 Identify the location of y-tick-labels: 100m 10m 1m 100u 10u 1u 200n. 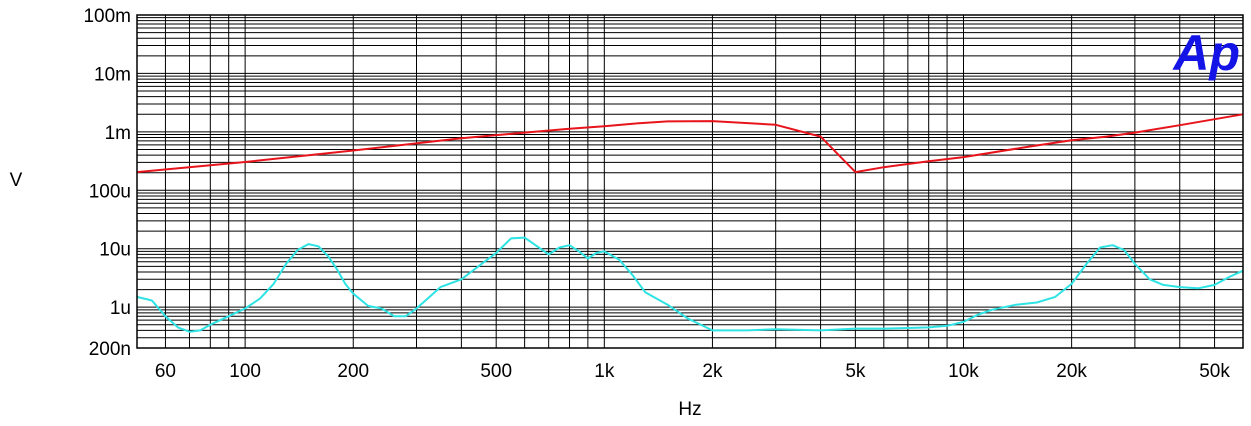
(107, 183).